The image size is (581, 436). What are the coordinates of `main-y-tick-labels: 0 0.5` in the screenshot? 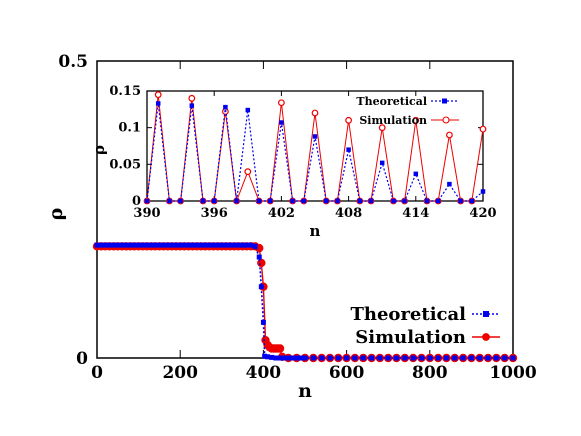 It's located at (73, 210).